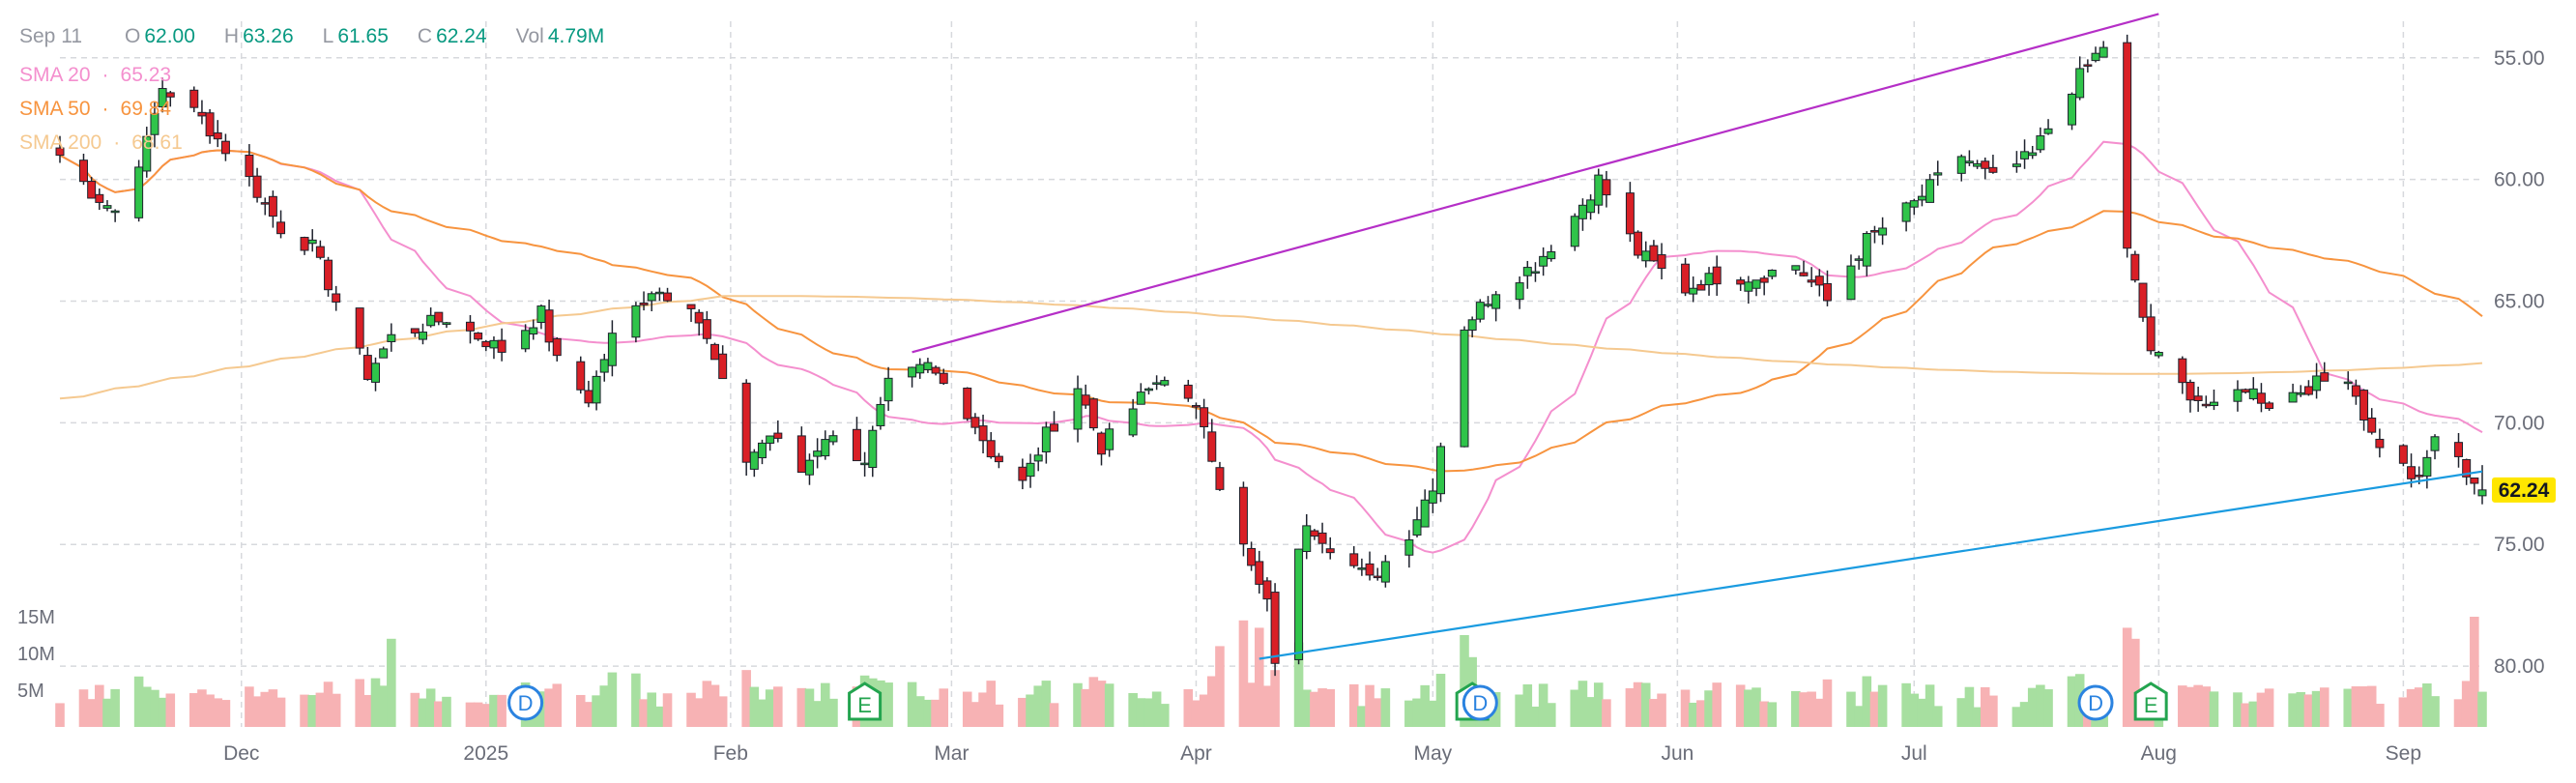 Image resolution: width=2576 pixels, height=783 pixels. What do you see at coordinates (2524, 490) in the screenshot?
I see `last-price-badge` at bounding box center [2524, 490].